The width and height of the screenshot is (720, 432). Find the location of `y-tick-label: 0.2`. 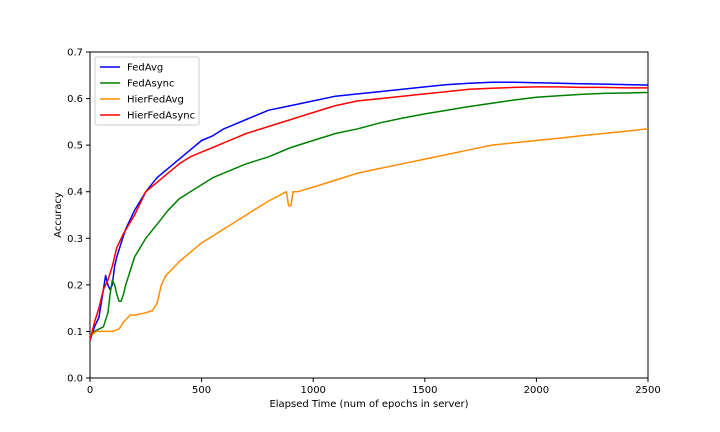

y-tick-label: 0.2 is located at coordinates (75, 285).